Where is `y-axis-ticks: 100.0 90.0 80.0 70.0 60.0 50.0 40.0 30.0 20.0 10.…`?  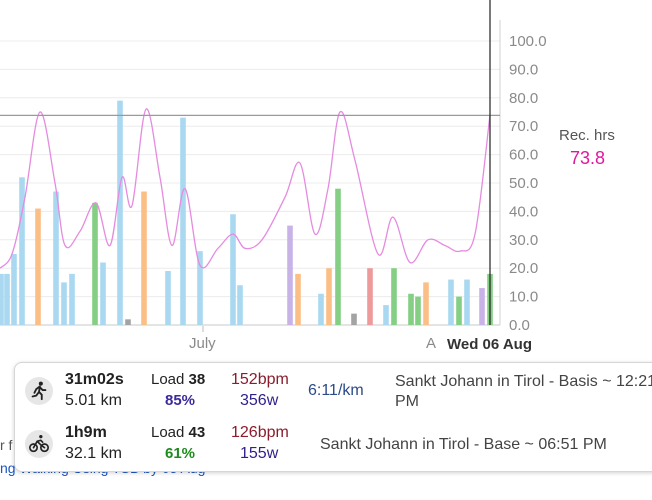
y-axis-ticks: 100.0 90.0 80.0 70.0 60.0 50.0 40.0 30.0 20.0 10.… is located at coordinates (528, 183).